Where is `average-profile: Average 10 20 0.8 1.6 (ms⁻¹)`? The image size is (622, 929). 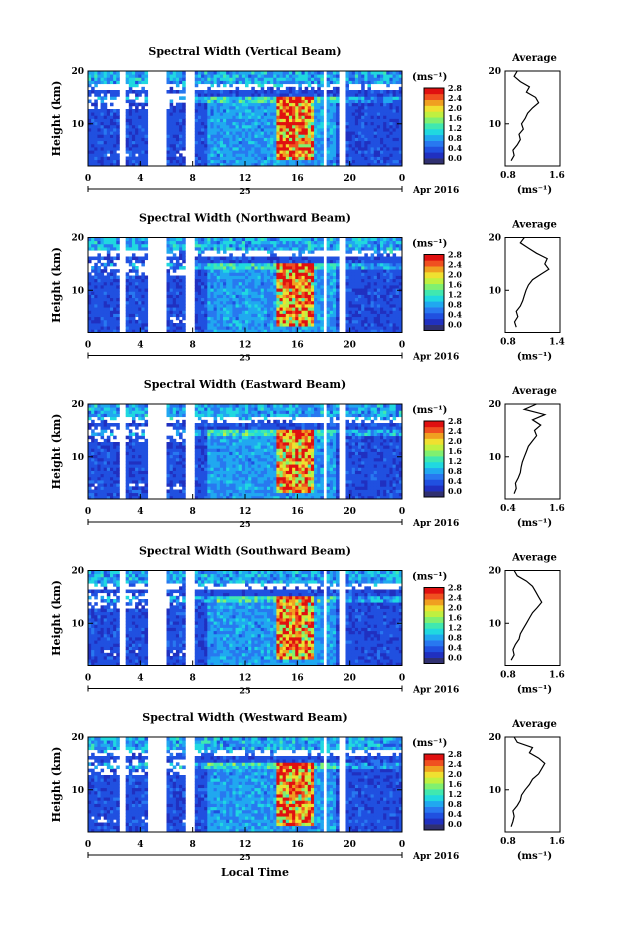
average-profile: Average 10 20 0.8 1.6 (ms⁻¹) is located at coordinates (526, 624).